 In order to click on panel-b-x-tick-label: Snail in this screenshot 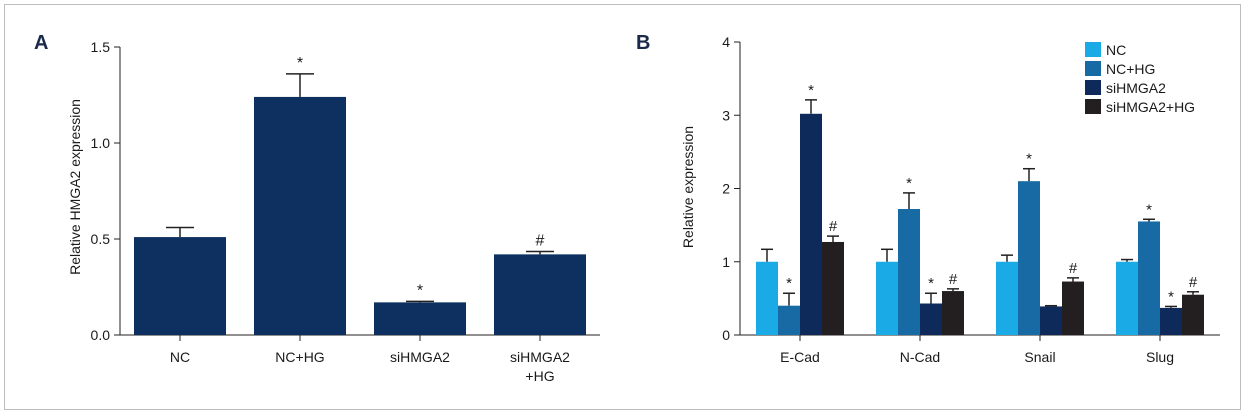, I will do `click(1039, 357)`.